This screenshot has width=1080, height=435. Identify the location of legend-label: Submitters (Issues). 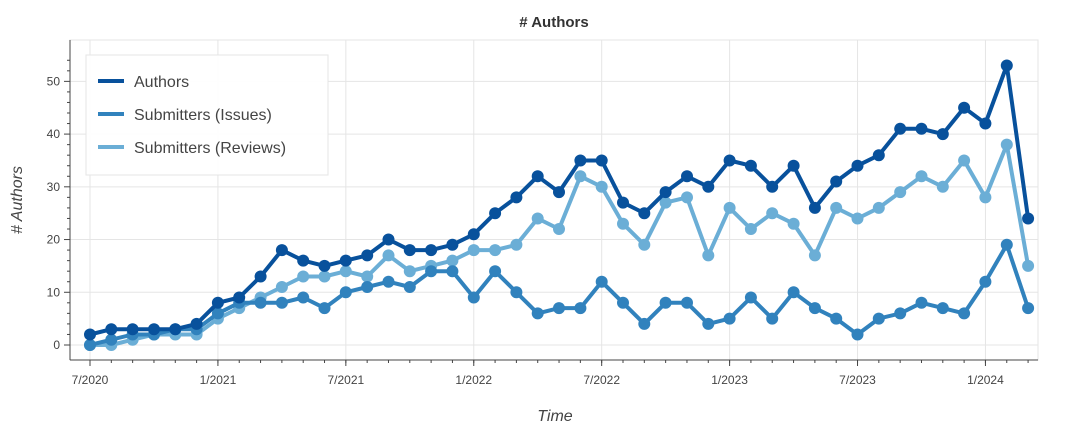
(203, 115).